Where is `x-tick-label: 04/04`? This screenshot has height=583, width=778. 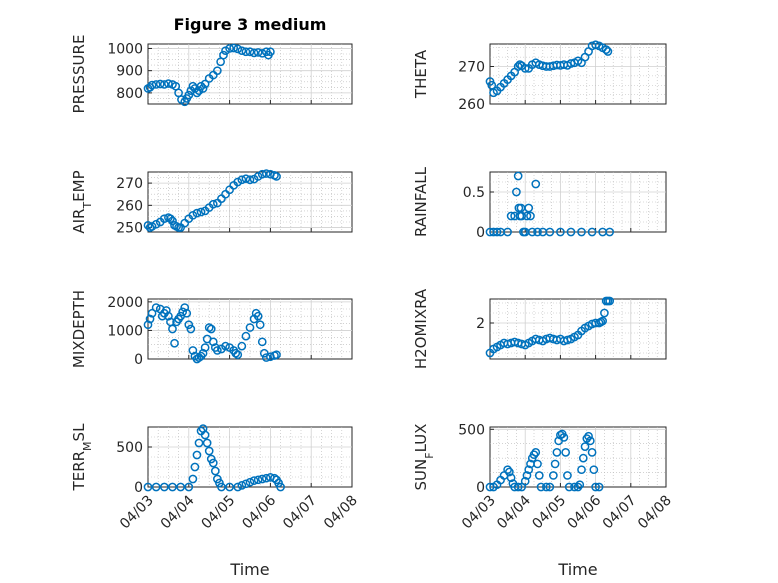 x-tick-label: 04/04 is located at coordinates (178, 512).